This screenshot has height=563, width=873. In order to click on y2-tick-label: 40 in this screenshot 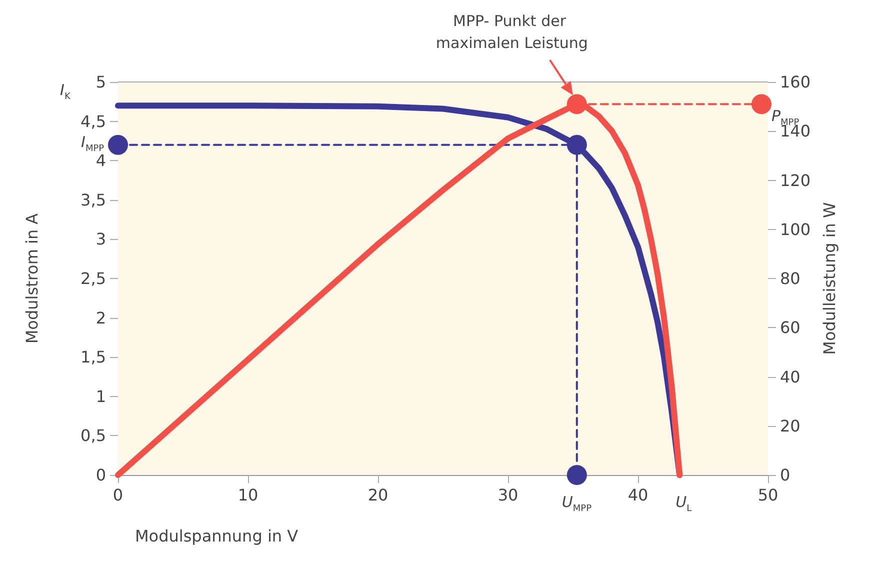, I will do `click(790, 376)`.